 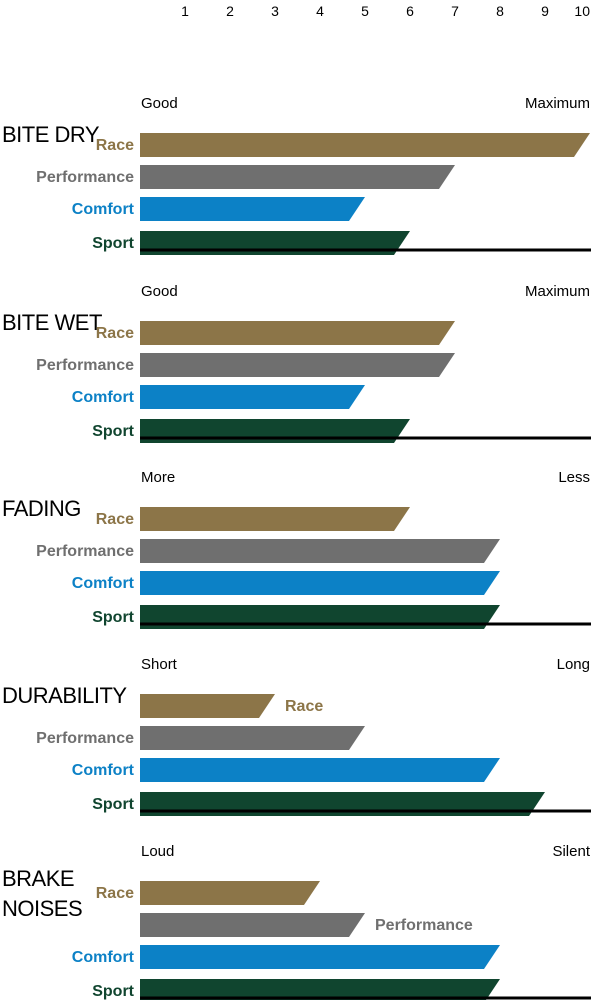 What do you see at coordinates (582, 11) in the screenshot?
I see `x-tick-label: 10` at bounding box center [582, 11].